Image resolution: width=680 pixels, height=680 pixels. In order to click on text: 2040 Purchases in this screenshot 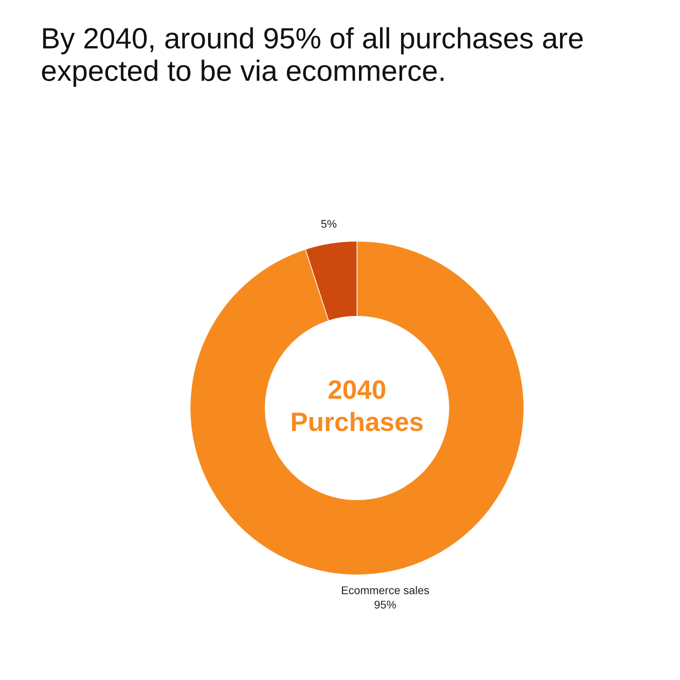, I will do `click(357, 406)`.